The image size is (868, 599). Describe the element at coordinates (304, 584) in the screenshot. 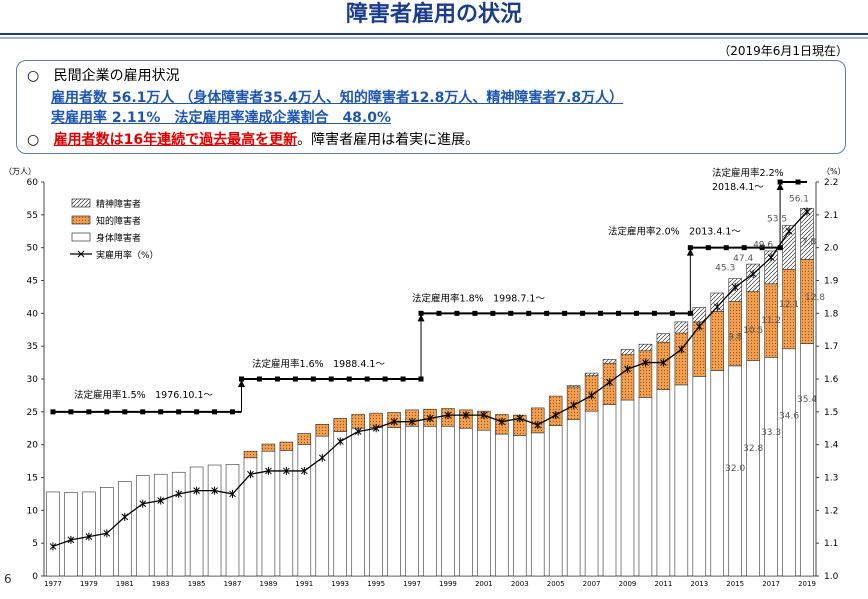

I see `x-tick-label: 1991` at that location.